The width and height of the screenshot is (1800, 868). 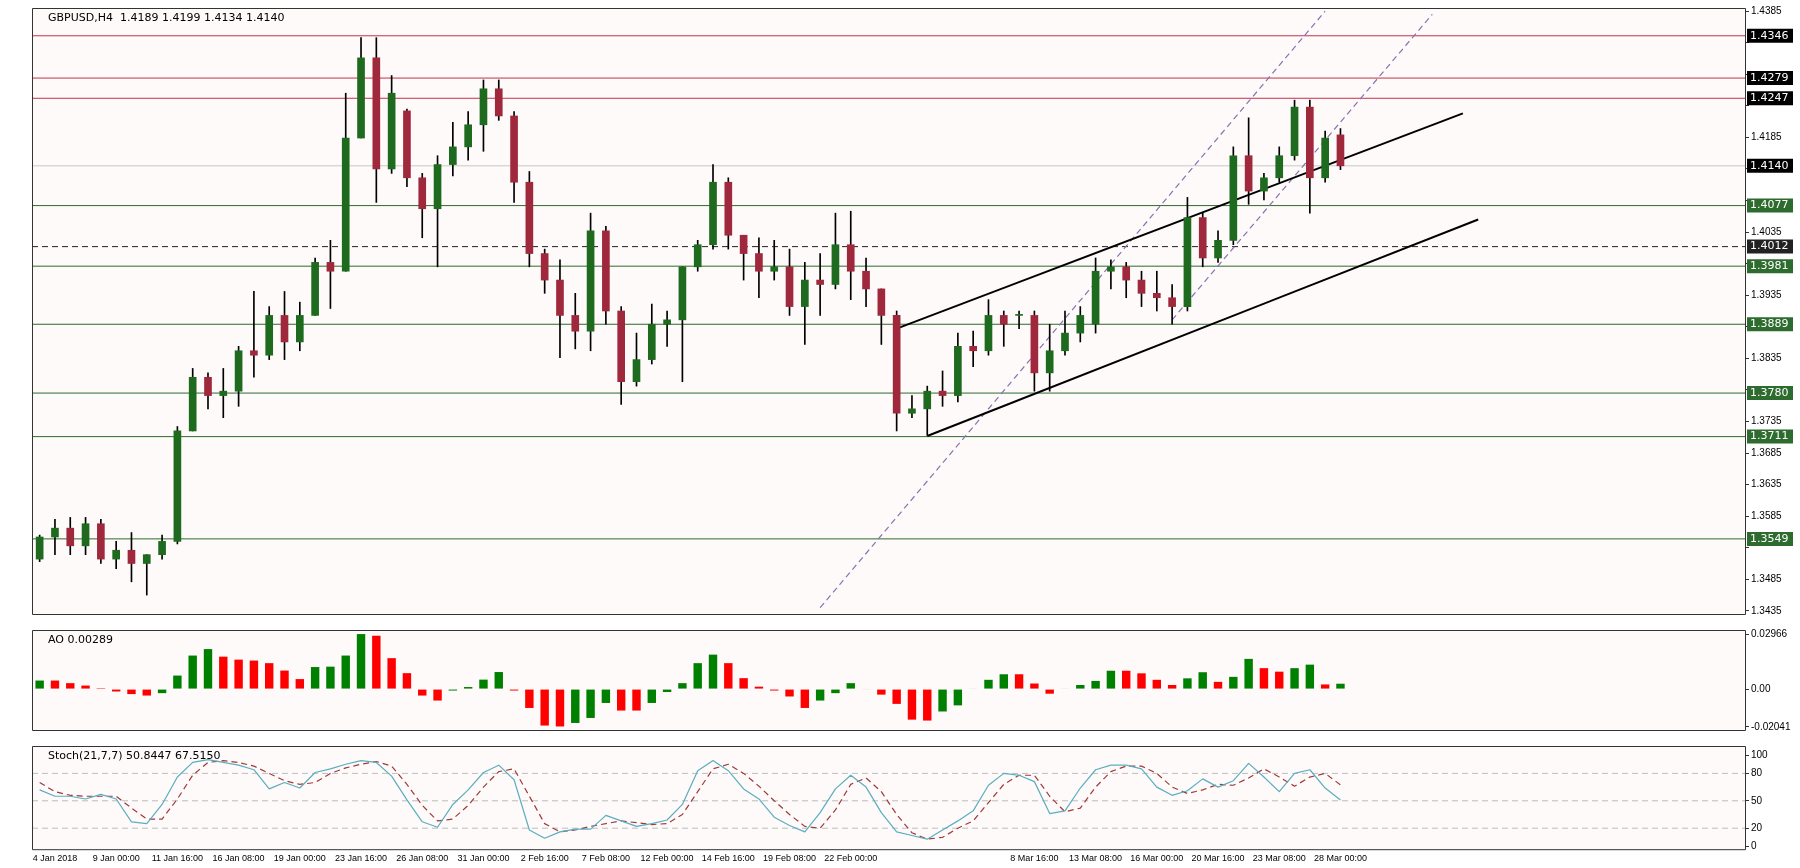 What do you see at coordinates (1769, 165) in the screenshot?
I see `ref-line-label: 1.4140` at bounding box center [1769, 165].